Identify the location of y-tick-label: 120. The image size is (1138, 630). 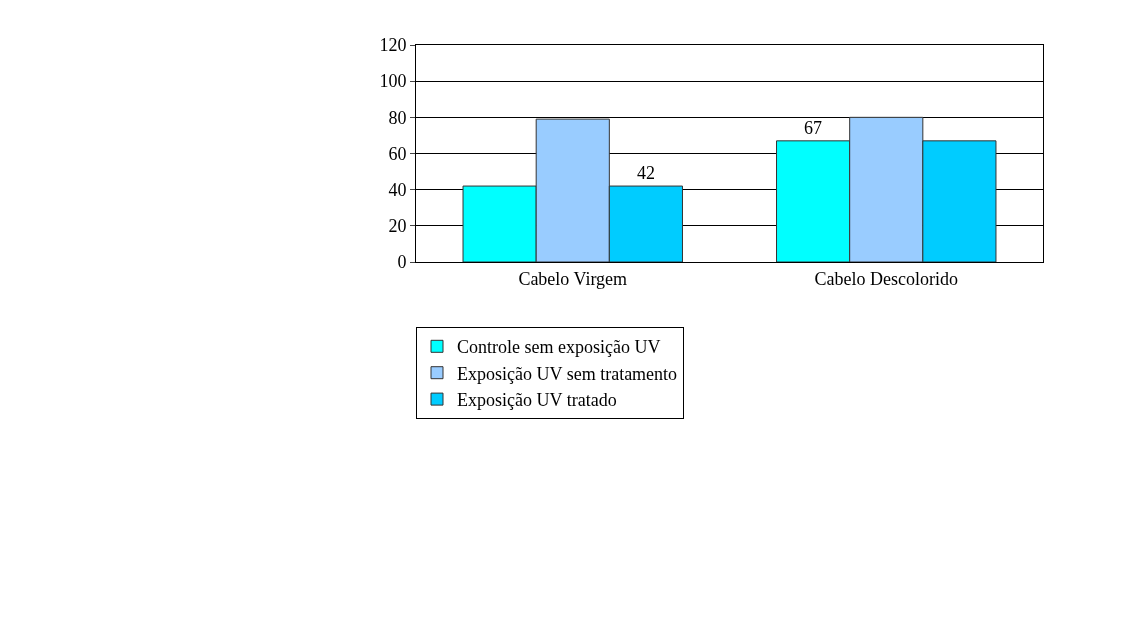
(393, 45).